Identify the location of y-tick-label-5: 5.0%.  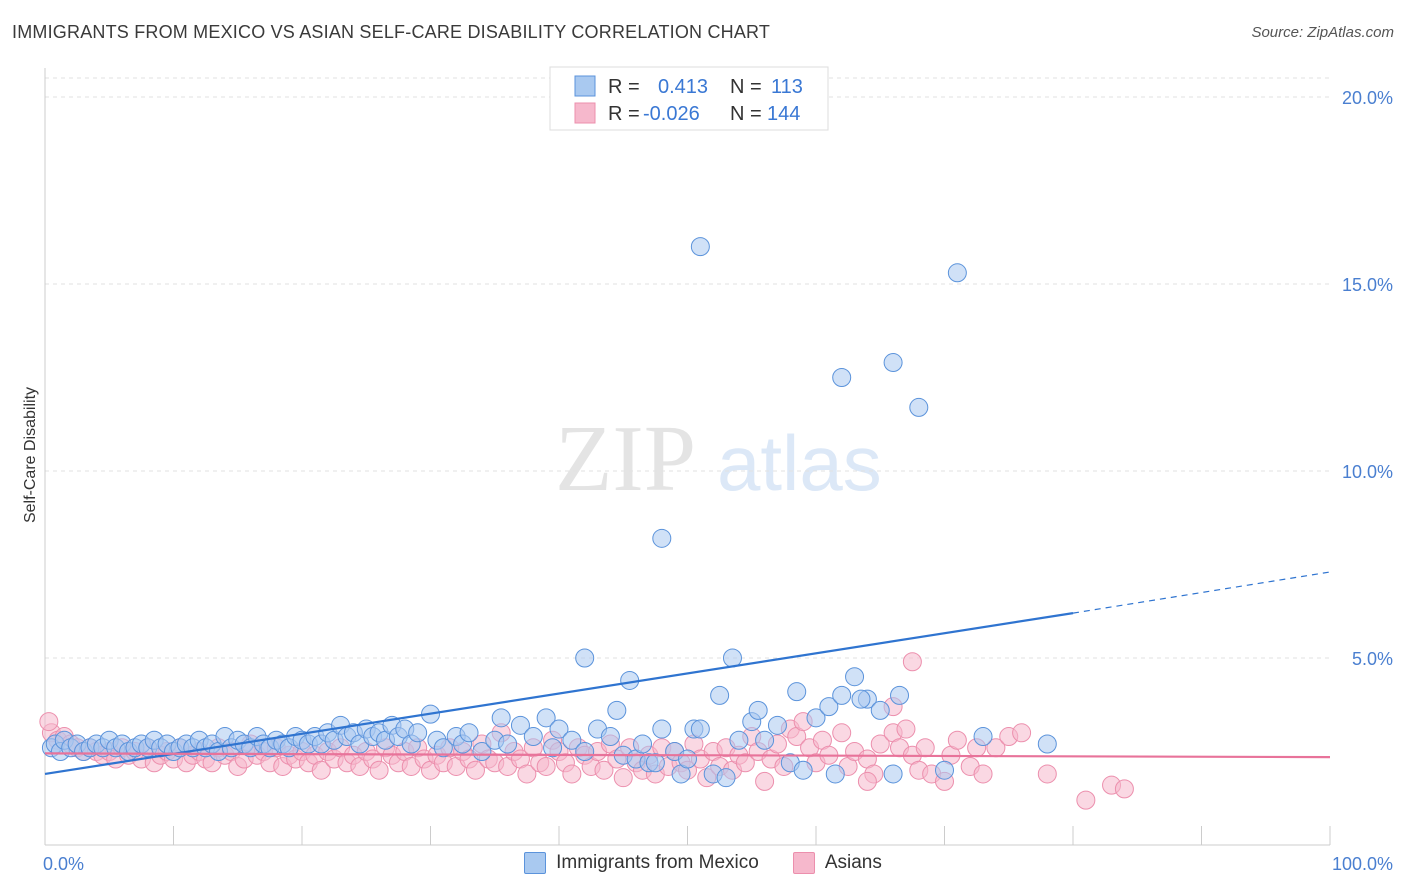
(1372, 659).